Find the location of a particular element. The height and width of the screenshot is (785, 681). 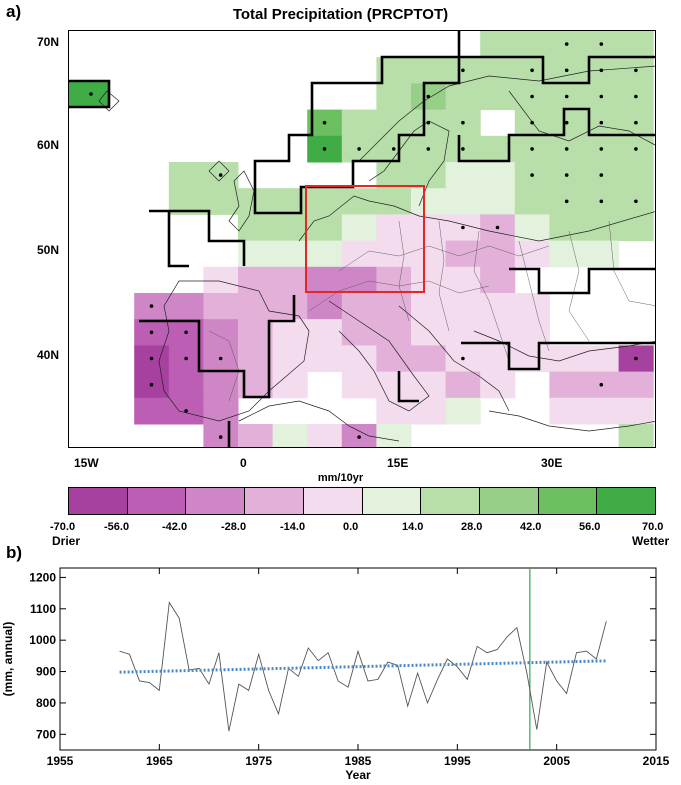

lon-label-15e: 15E is located at coordinates (398, 463).